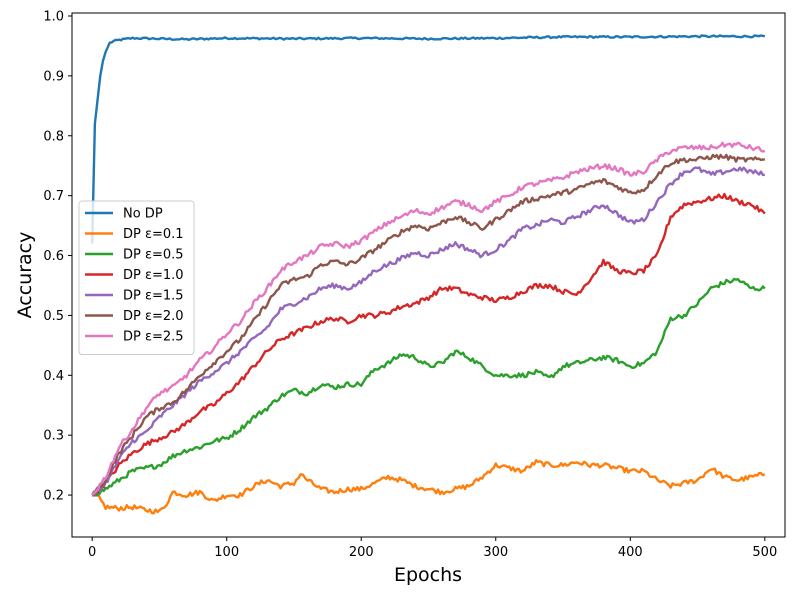 This screenshot has height=600, width=800. What do you see at coordinates (53, 256) in the screenshot?
I see `y-tick-label: 0.6` at bounding box center [53, 256].